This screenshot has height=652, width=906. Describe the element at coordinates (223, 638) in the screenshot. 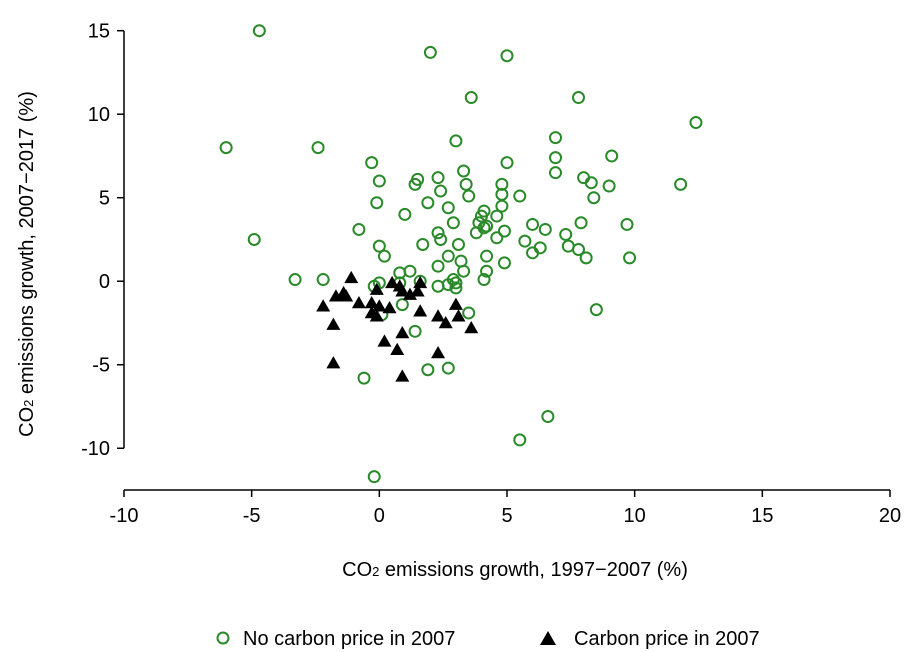

I see `legend-hollow-circle-icon` at that location.